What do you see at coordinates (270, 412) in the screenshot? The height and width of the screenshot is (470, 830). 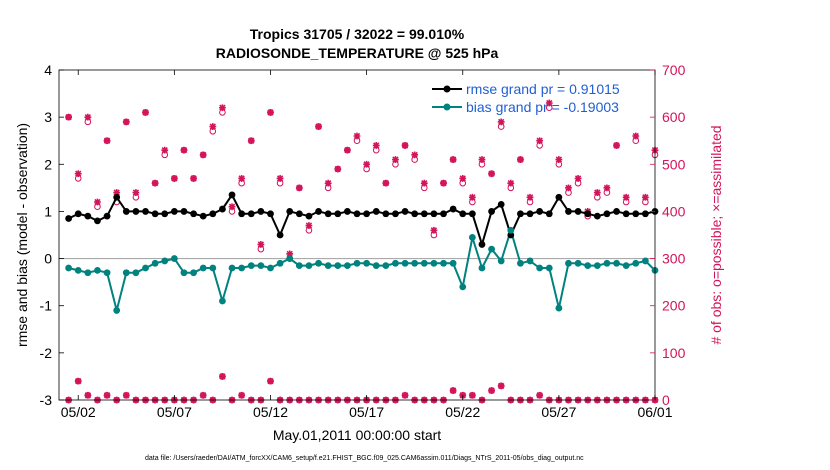 I see `x-tick-label: 05/12` at bounding box center [270, 412].